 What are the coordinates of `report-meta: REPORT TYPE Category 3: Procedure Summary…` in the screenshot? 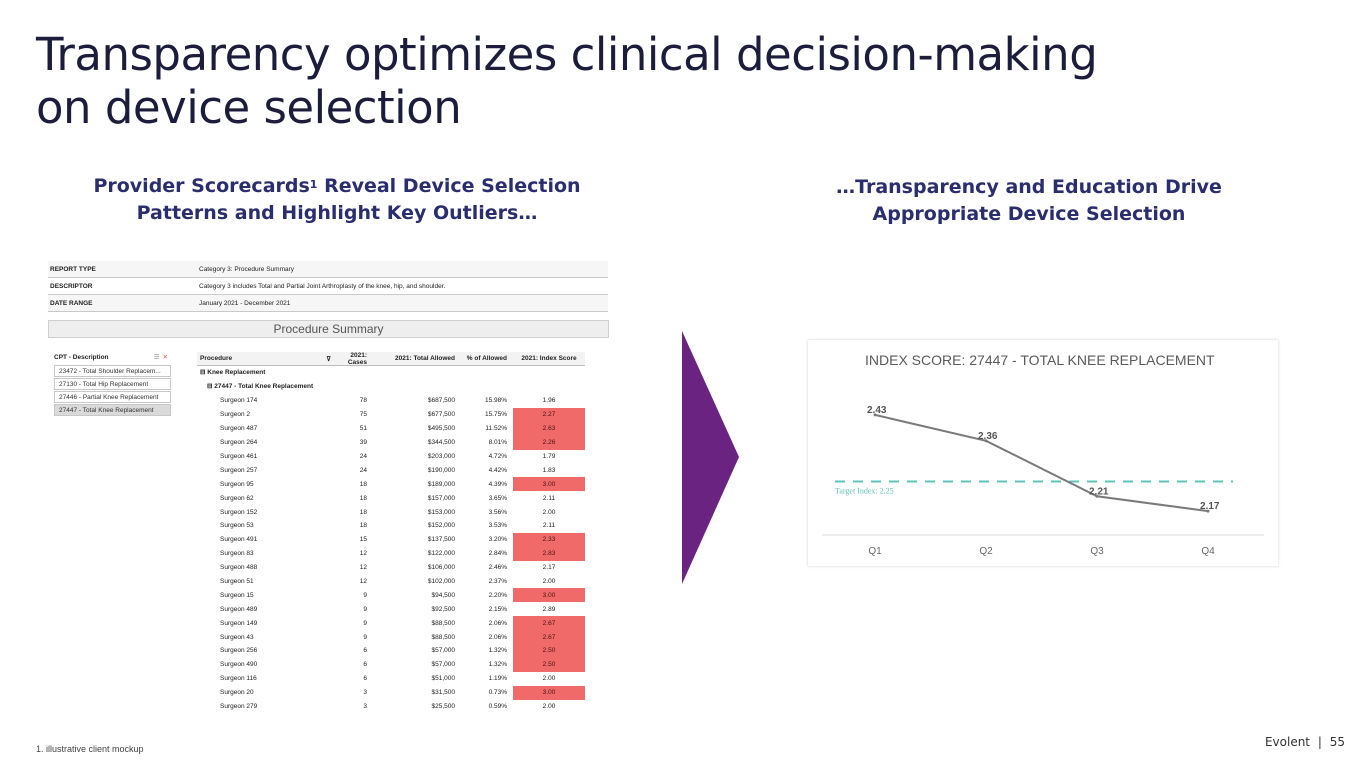 It's located at (328, 286).